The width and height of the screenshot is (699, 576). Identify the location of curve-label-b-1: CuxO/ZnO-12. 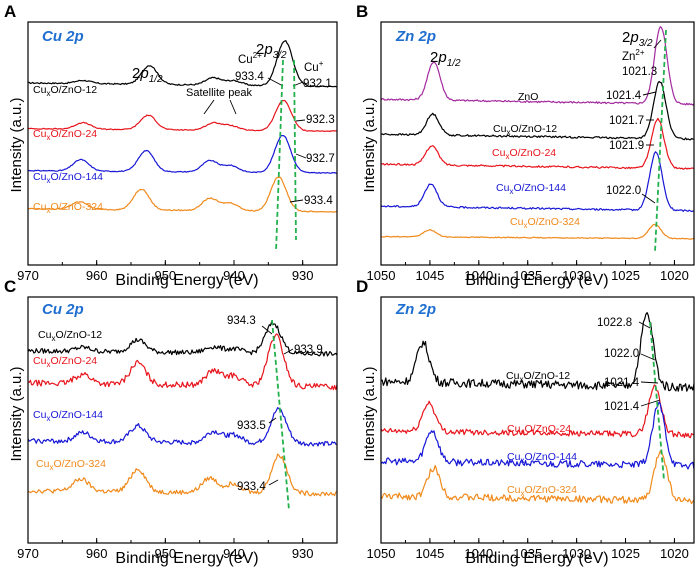
(525, 130).